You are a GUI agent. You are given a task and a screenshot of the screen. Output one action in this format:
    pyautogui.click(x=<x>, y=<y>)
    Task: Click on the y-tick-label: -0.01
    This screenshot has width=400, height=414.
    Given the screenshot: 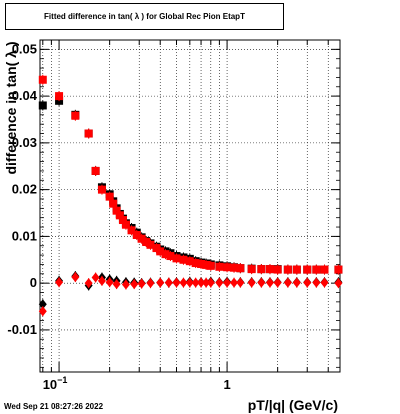 What is the action you would take?
    pyautogui.click(x=22, y=329)
    